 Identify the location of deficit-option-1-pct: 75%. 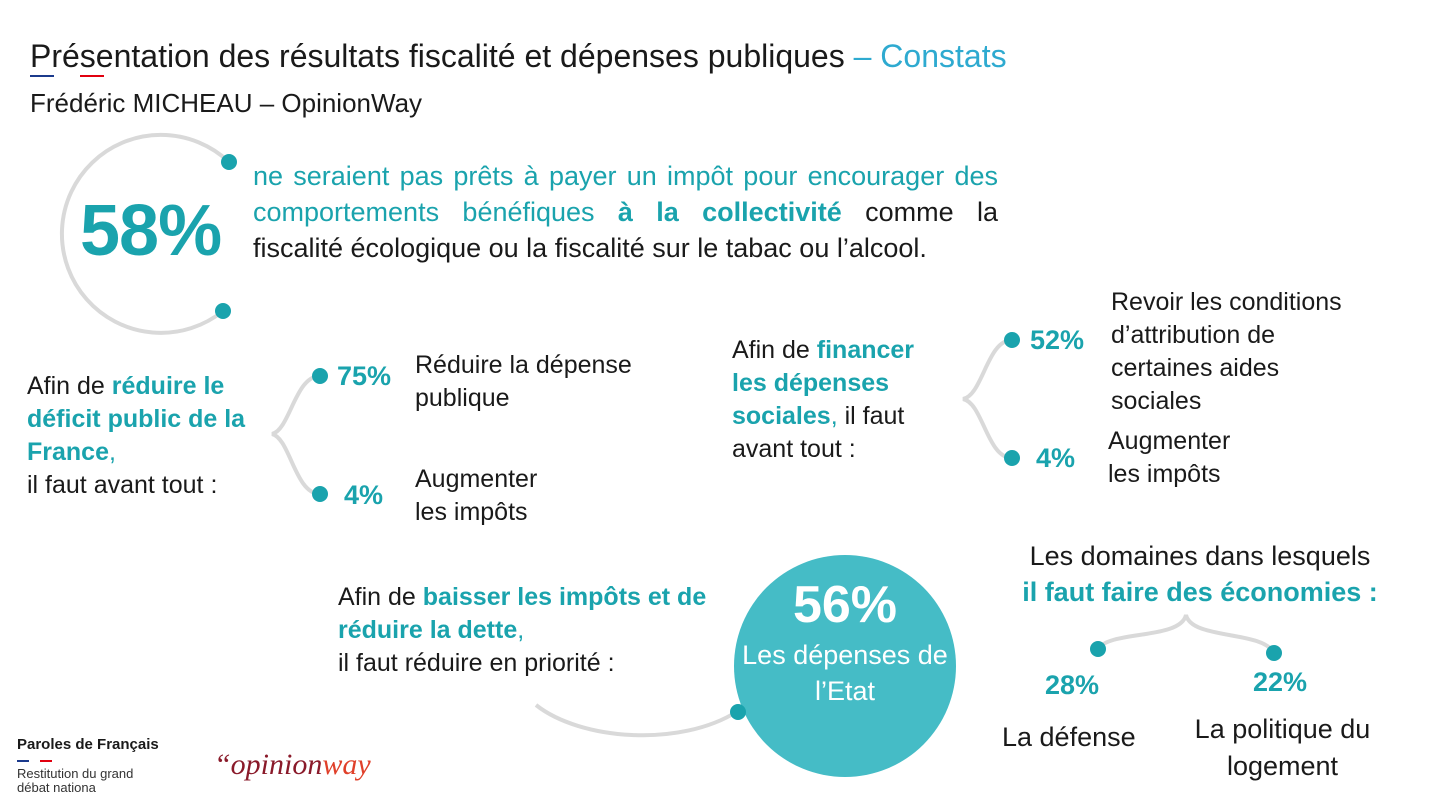
(364, 376).